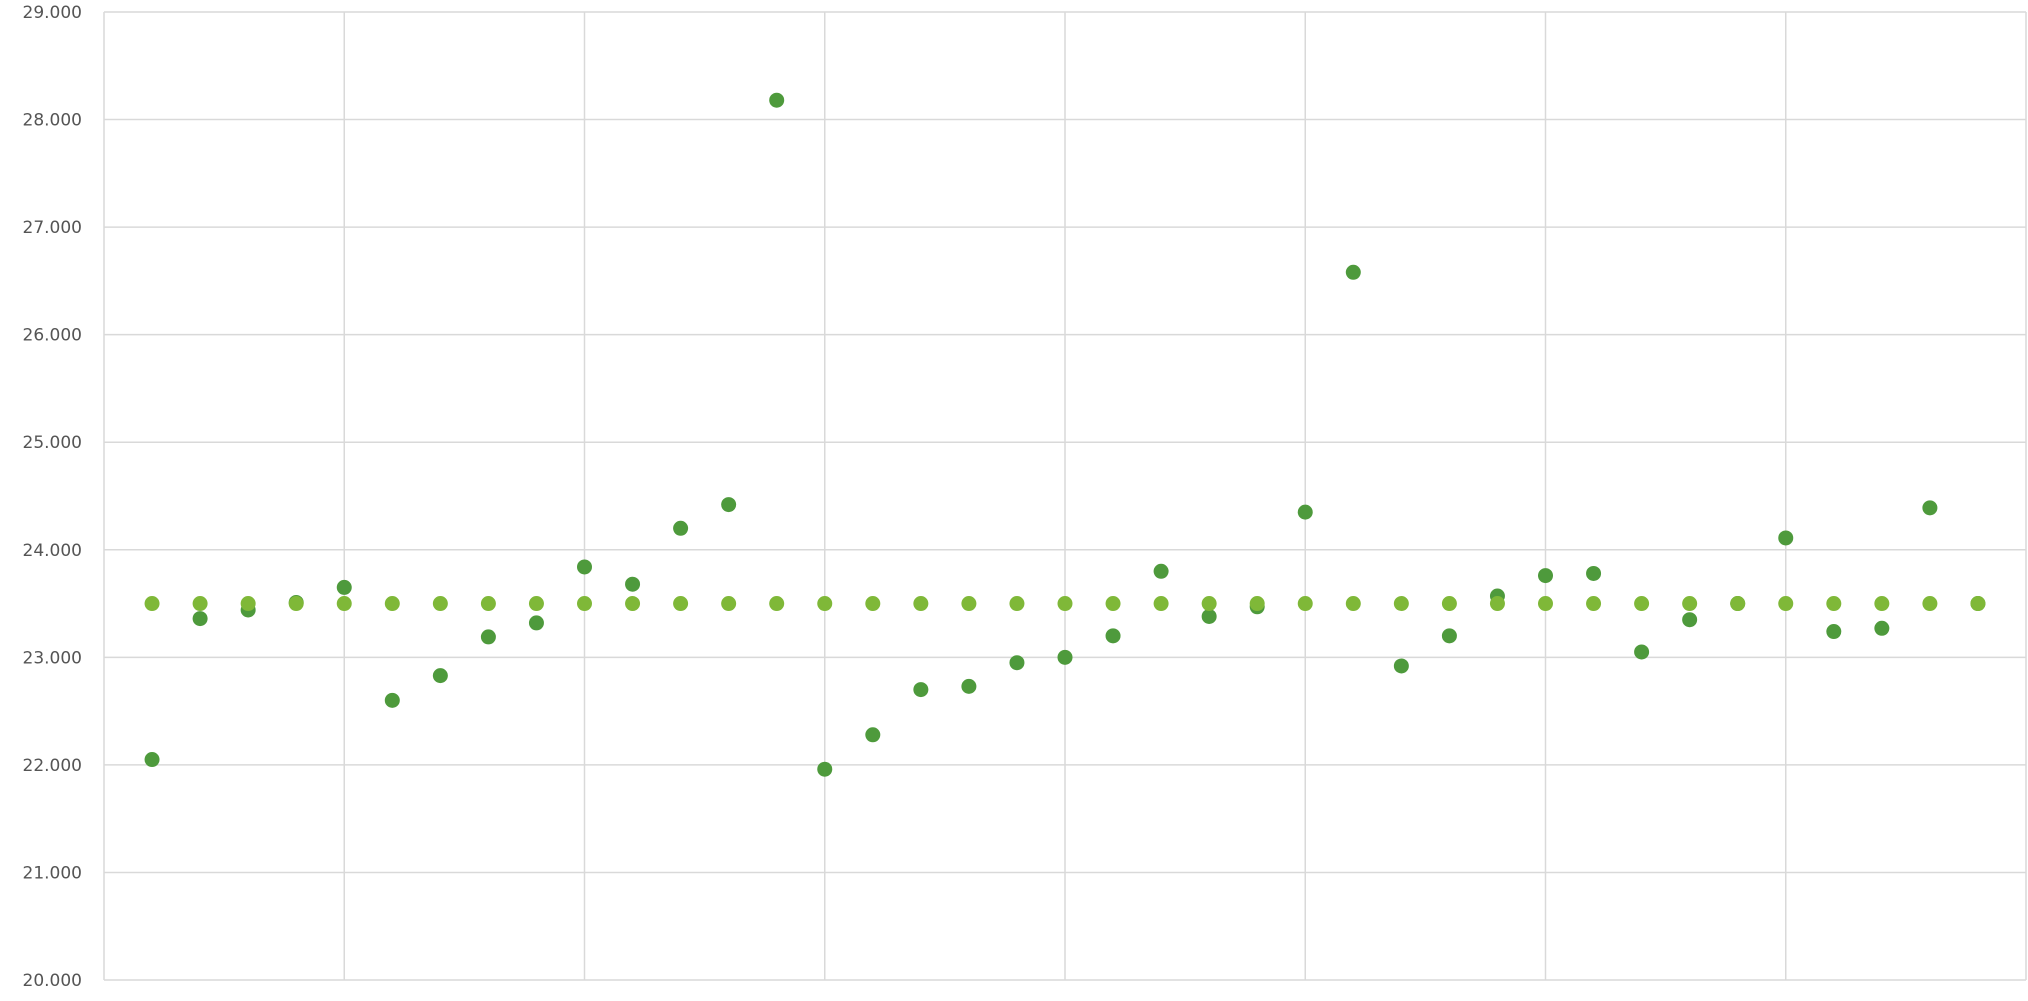 The image size is (2028, 1001). What do you see at coordinates (52, 873) in the screenshot?
I see `y-tick-label: 21.000` at bounding box center [52, 873].